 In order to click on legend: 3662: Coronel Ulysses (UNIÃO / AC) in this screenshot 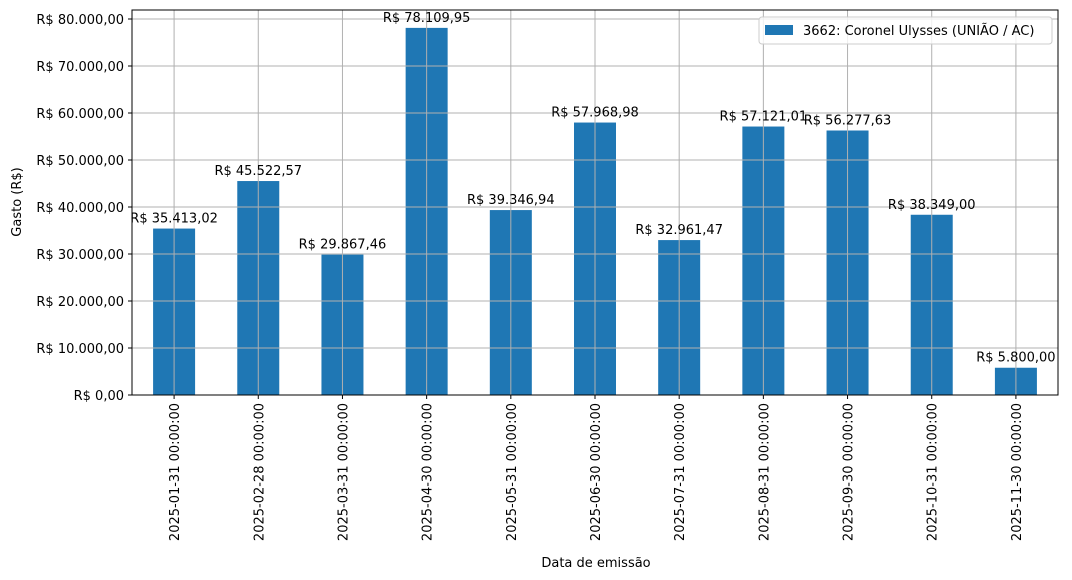, I will do `click(905, 30)`.